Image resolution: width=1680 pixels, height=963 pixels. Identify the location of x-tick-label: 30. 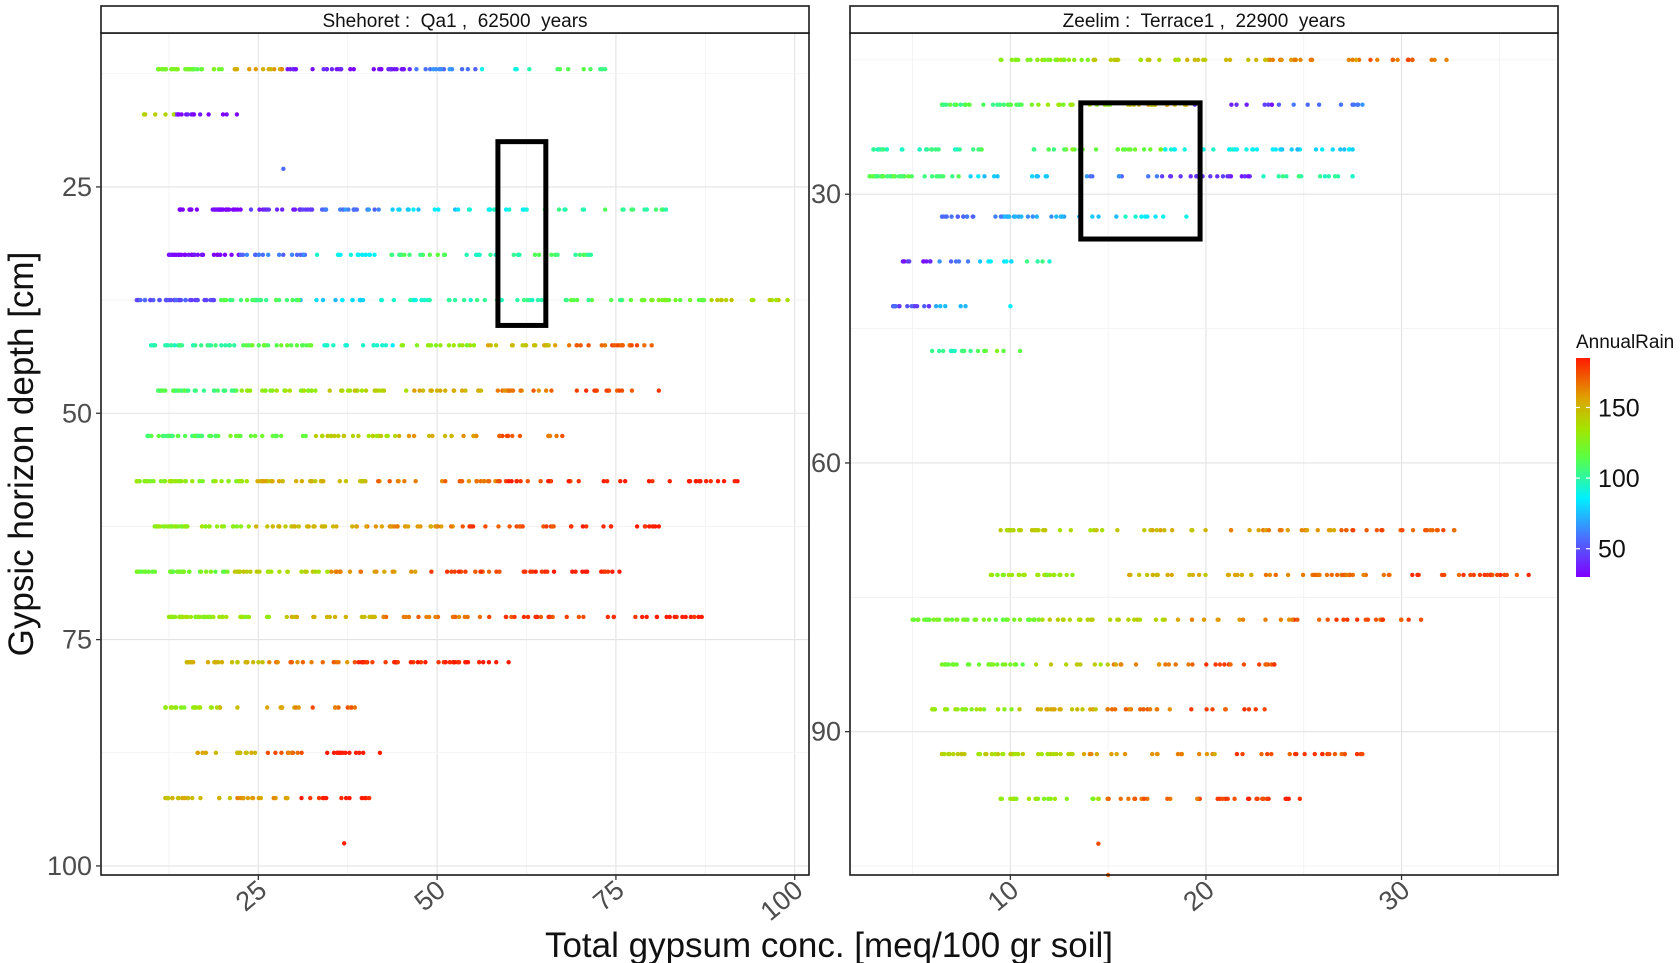
(1394, 896).